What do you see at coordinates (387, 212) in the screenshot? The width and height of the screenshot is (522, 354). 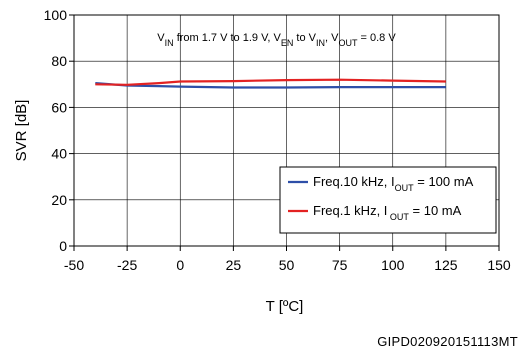 I see `legend-label: Freq.1 kHz, I OUT = 10 mA` at bounding box center [387, 212].